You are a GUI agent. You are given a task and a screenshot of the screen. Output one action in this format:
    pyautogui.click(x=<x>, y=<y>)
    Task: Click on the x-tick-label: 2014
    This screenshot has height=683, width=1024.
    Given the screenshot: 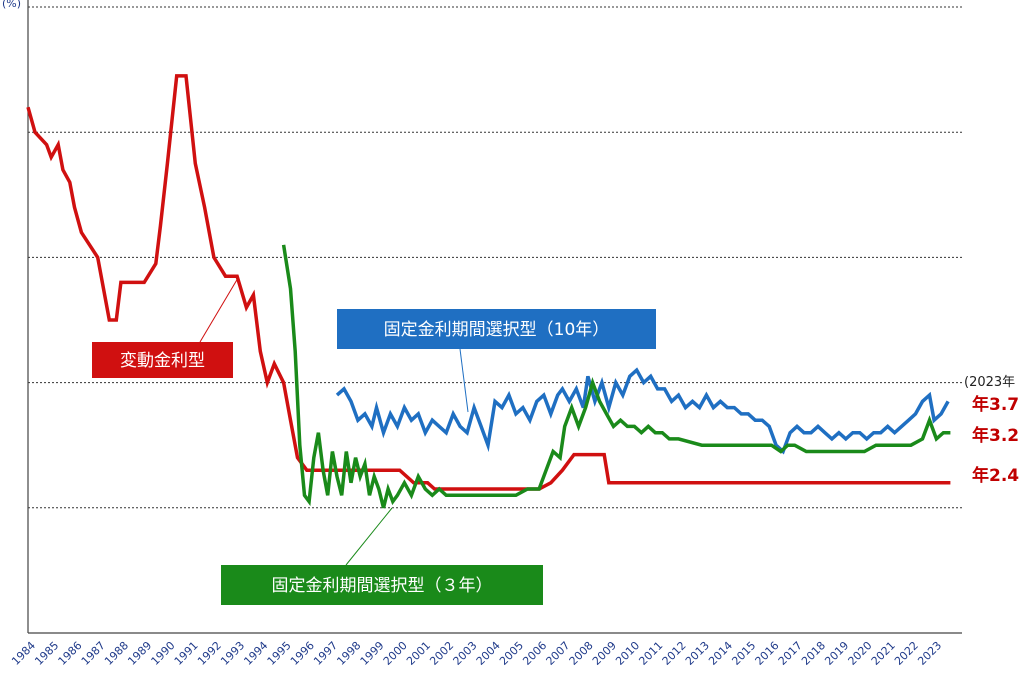 What is the action you would take?
    pyautogui.click(x=720, y=653)
    